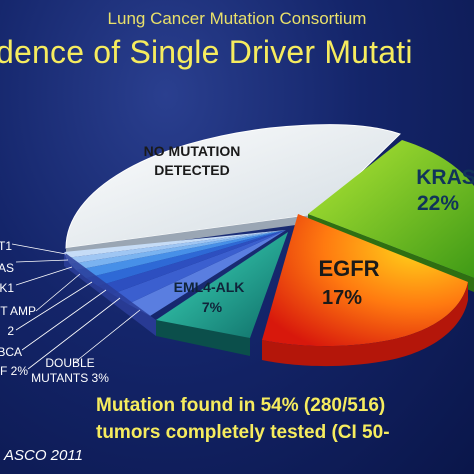  I want to click on pie-slice-nras, so click(176, 247).